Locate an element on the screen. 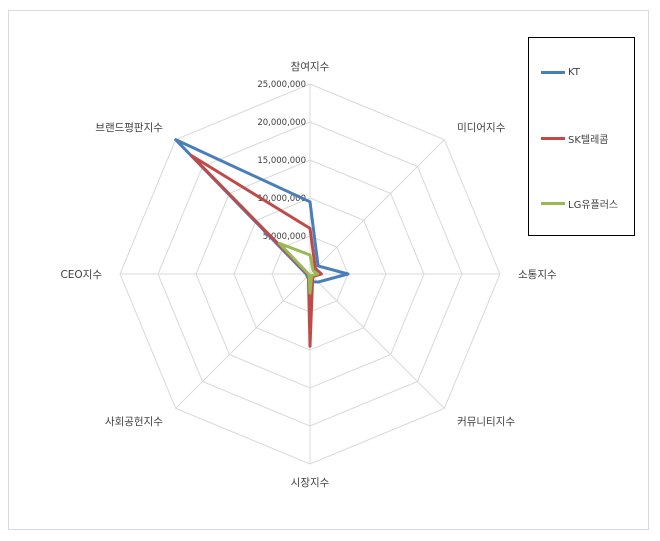  tick-label: 5,000,000 is located at coordinates (284, 237).